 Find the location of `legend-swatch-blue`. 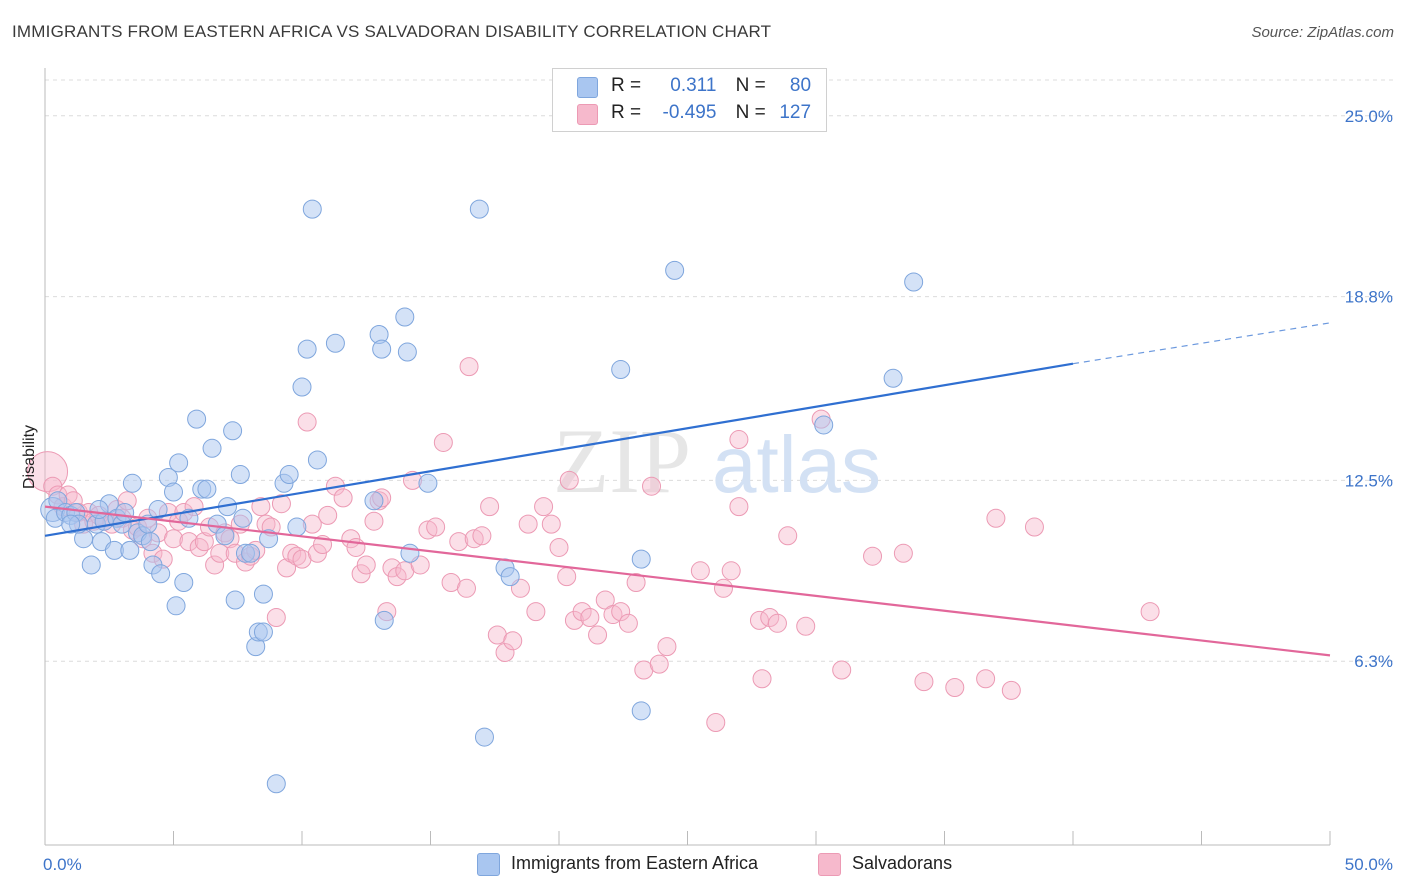

legend-swatch-blue is located at coordinates (587, 87).